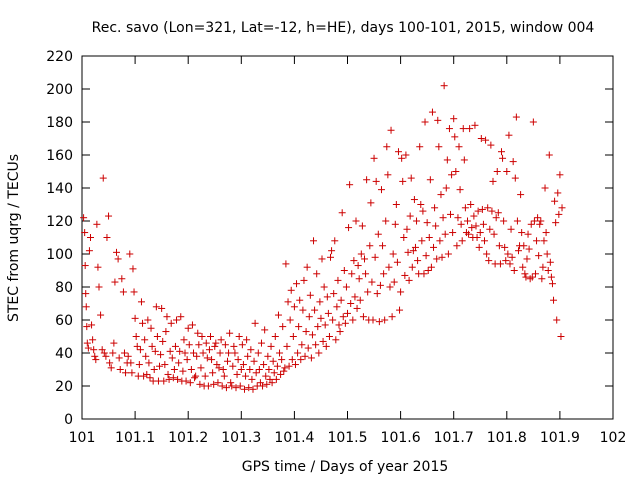 This screenshot has width=640, height=480. Describe the element at coordinates (14, 238) in the screenshot. I see `y-axis-label: STEC from uqrg / TECUs` at that location.